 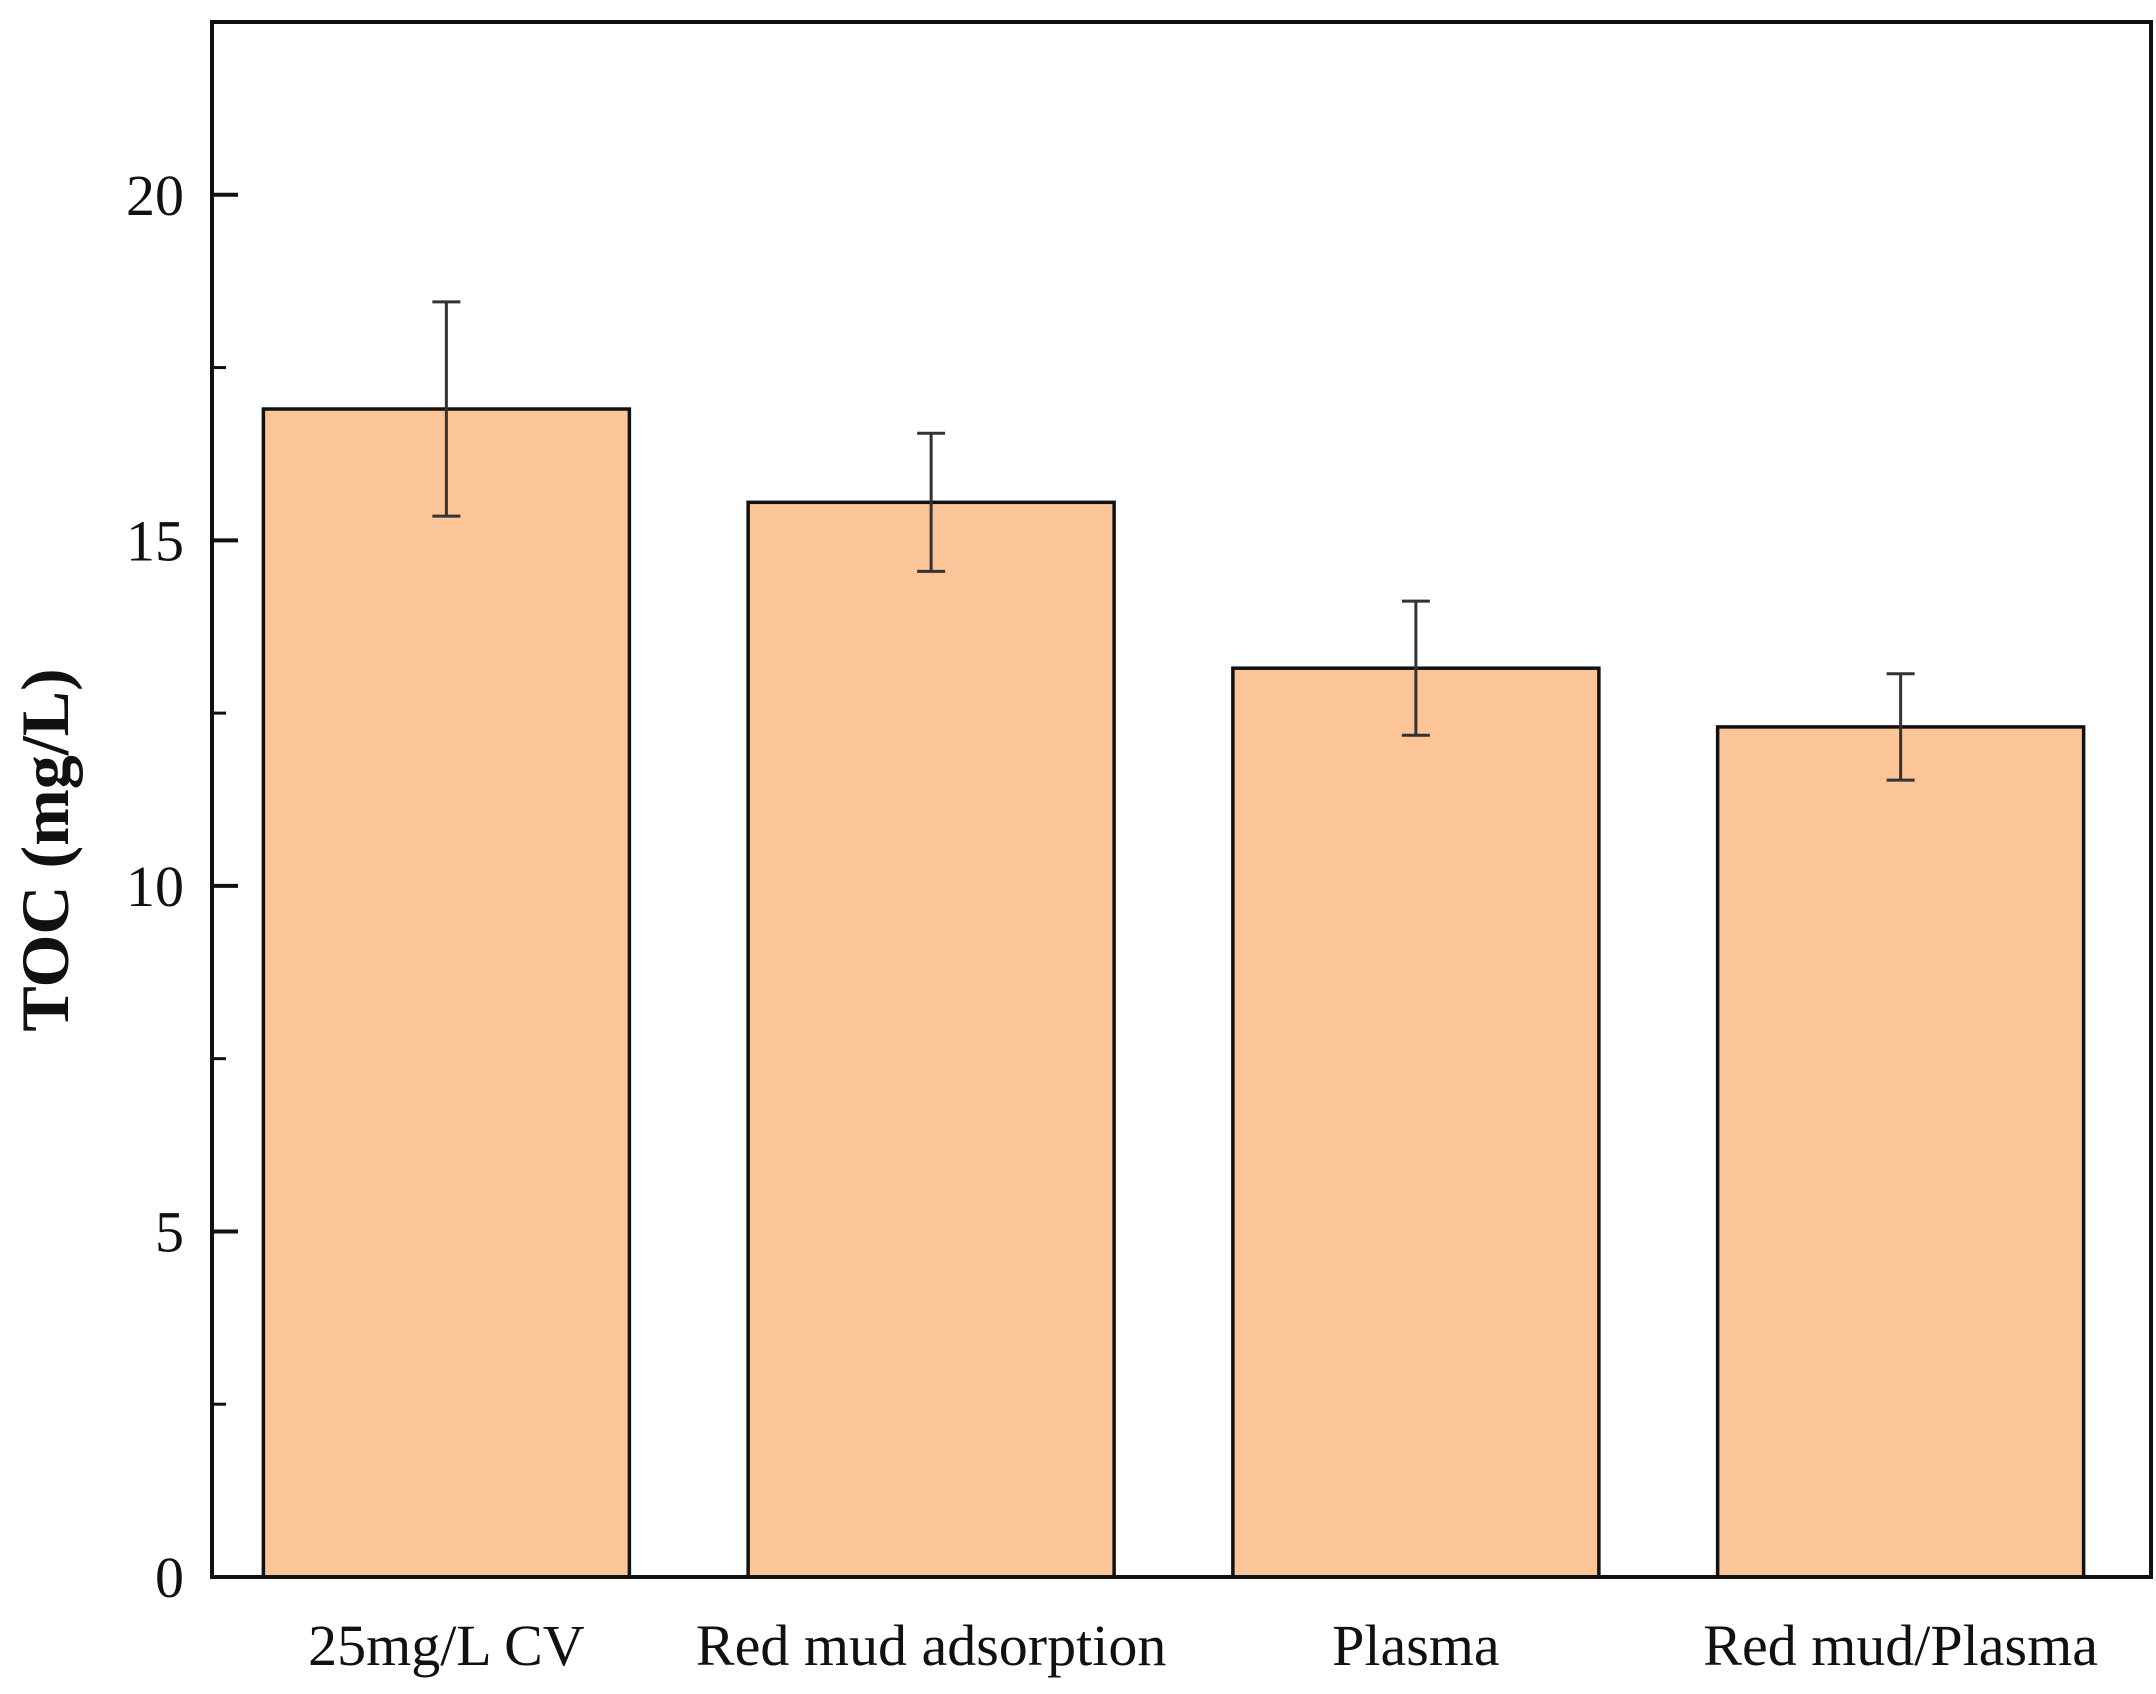 I want to click on y-tick-label: 0, so click(x=169, y=1577).